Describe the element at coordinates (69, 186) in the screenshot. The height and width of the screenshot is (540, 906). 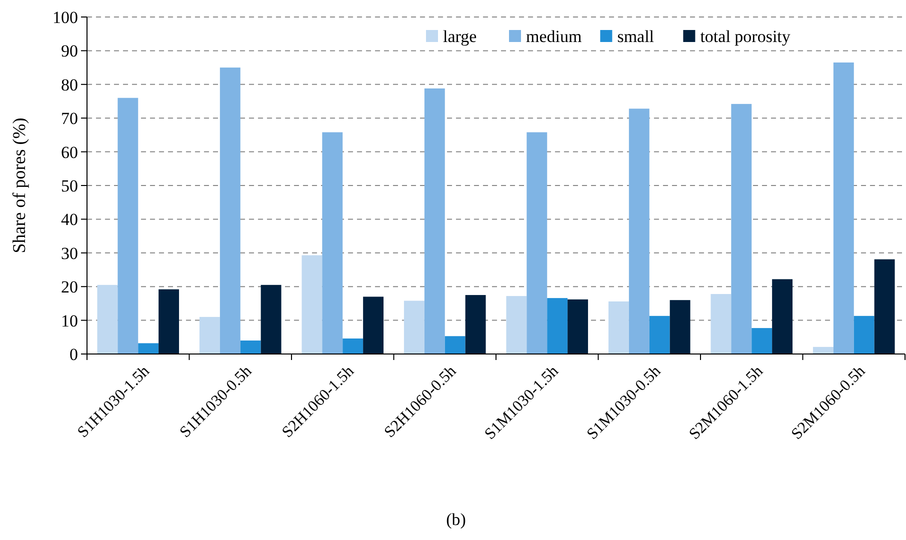
I see `y-tick-label: 50` at that location.